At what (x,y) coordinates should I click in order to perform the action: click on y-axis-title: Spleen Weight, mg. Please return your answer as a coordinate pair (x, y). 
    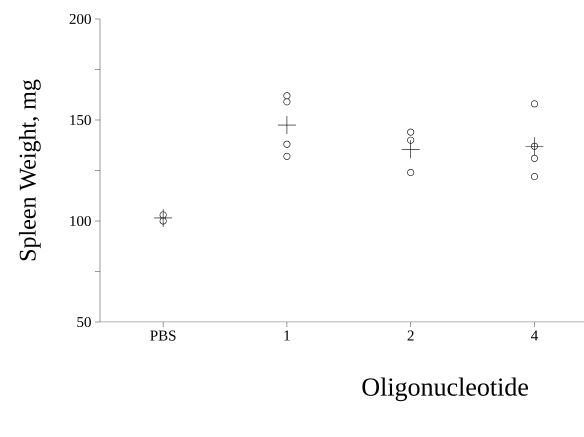
    Looking at the image, I should click on (29, 170).